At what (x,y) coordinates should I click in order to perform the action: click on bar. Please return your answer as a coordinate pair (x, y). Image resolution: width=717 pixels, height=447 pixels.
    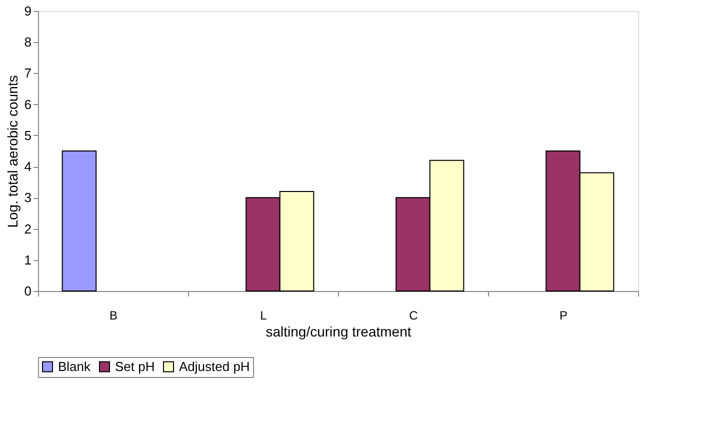
    Looking at the image, I should click on (79, 221).